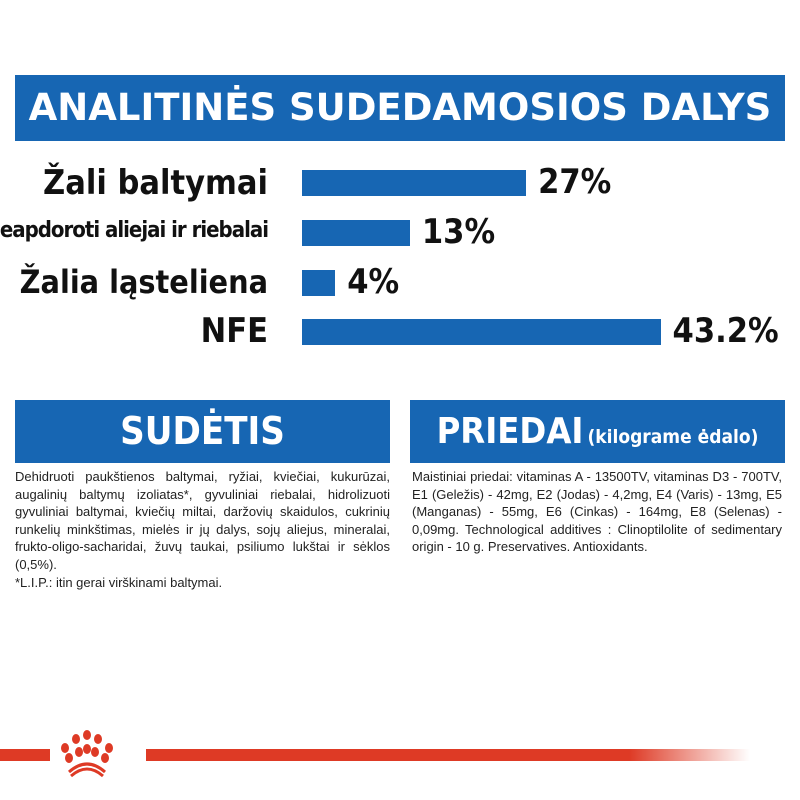 The image size is (800, 800). I want to click on label-fat: Neapdoroti aliejai ir riebalai, so click(134, 230).